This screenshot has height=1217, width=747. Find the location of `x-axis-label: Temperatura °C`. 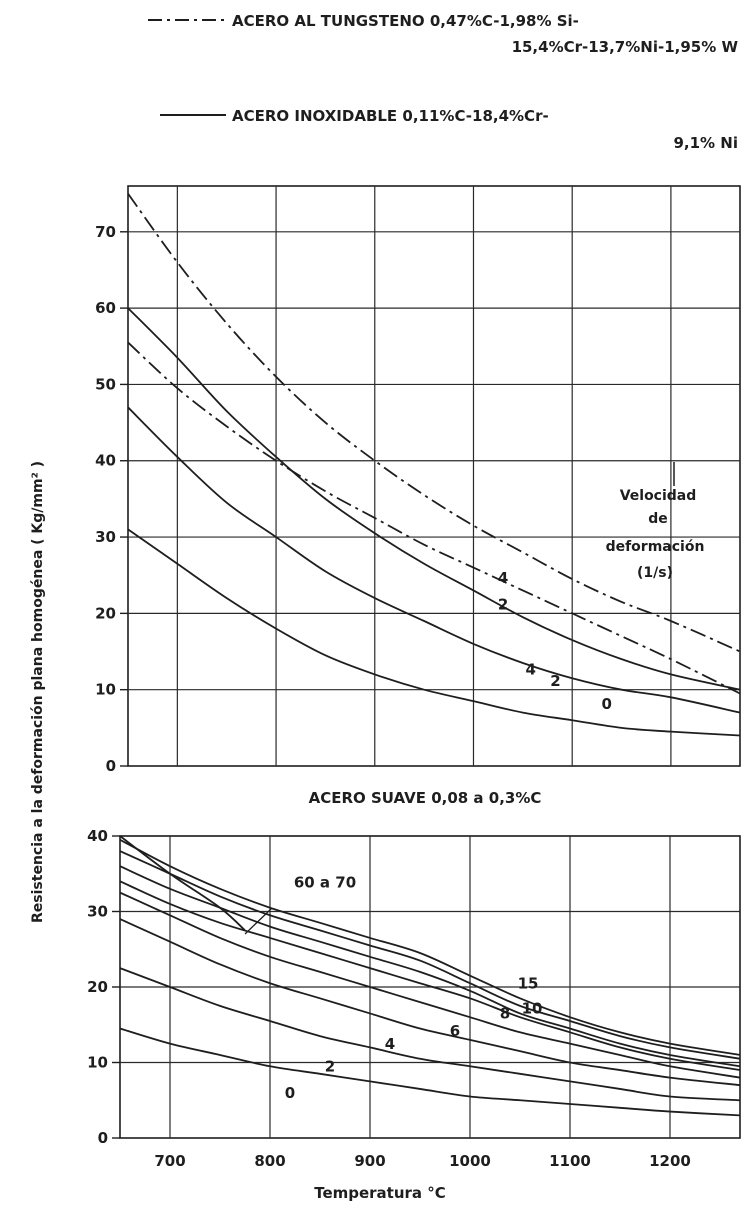

x-axis-label: Temperatura °C is located at coordinates (380, 1193).